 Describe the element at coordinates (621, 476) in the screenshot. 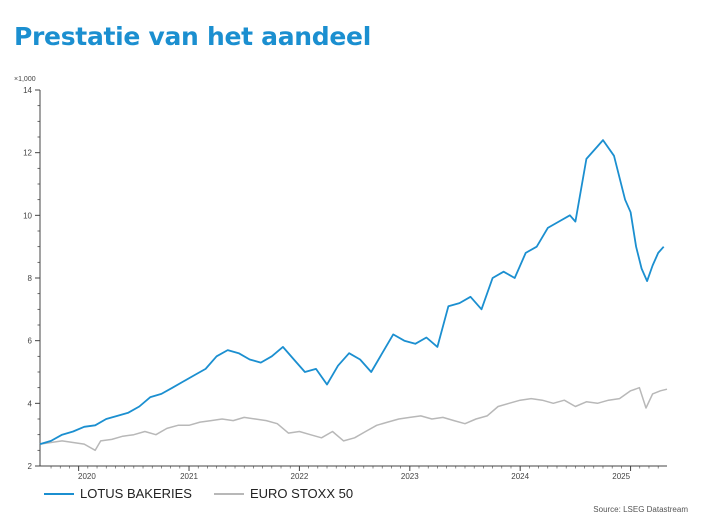

I see `x-tick-label: 2025` at that location.